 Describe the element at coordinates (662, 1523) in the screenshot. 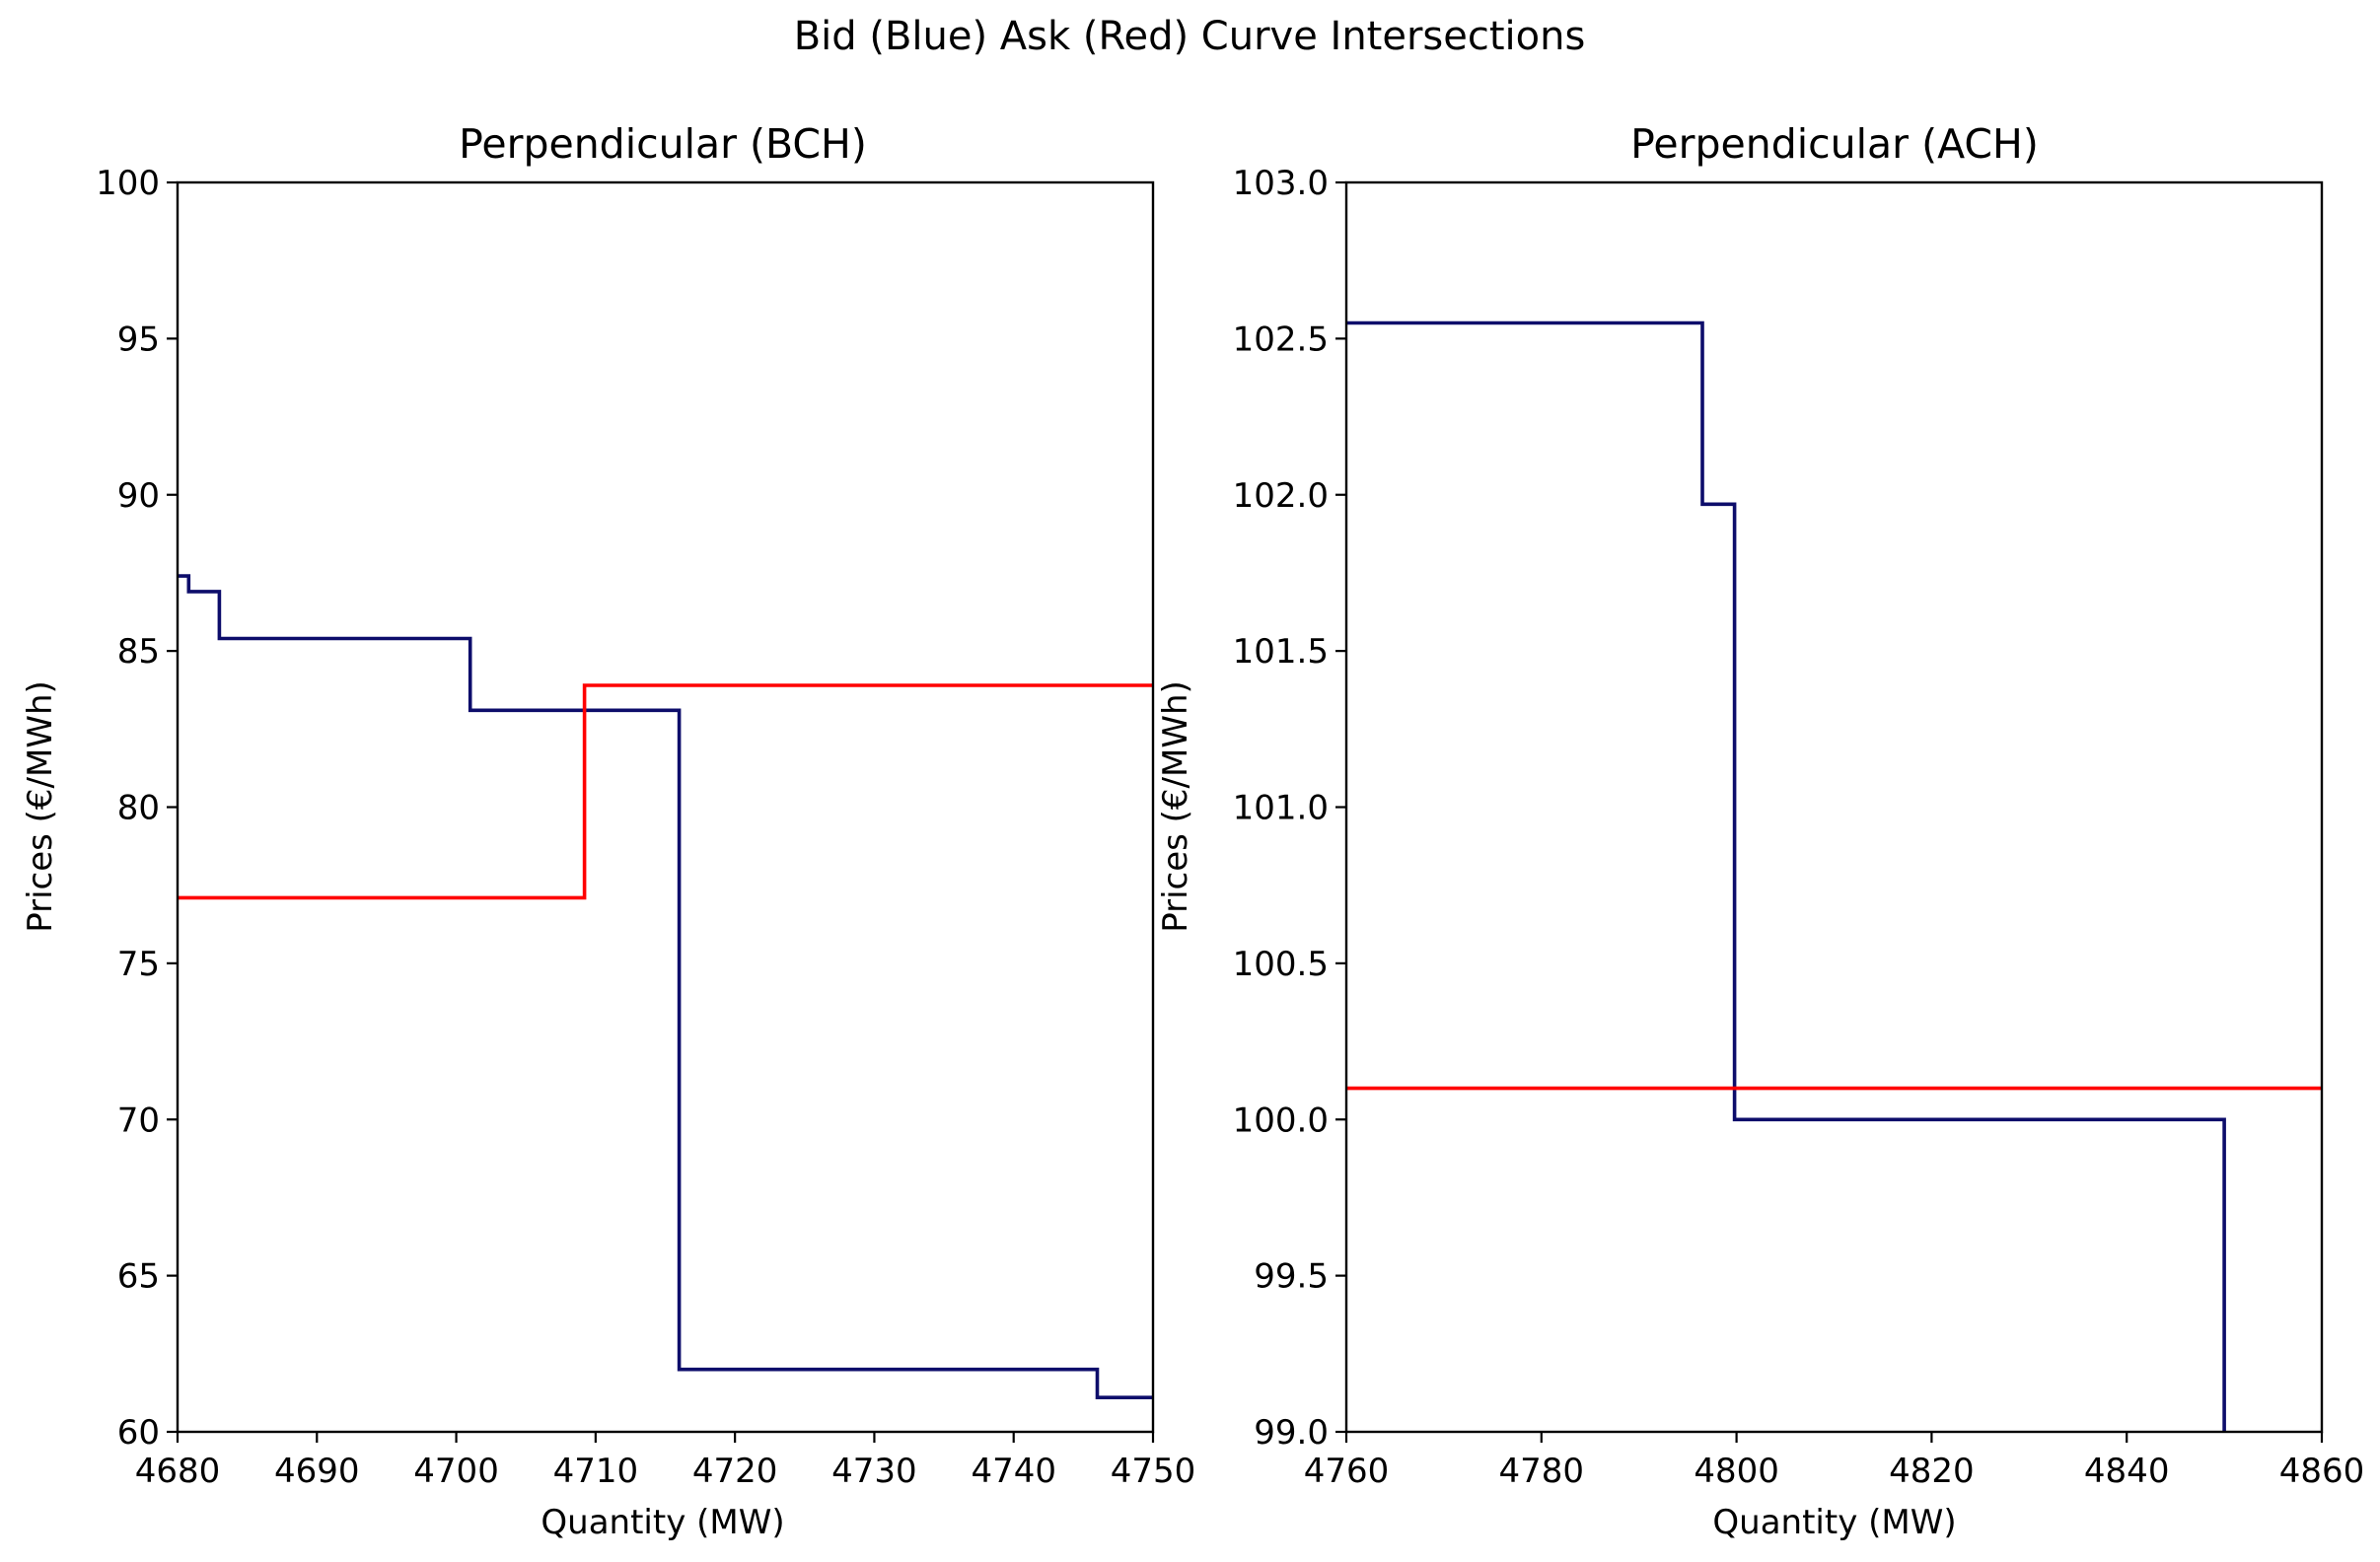

I see `x-axis-label-bch: Quantity (MW)` at that location.